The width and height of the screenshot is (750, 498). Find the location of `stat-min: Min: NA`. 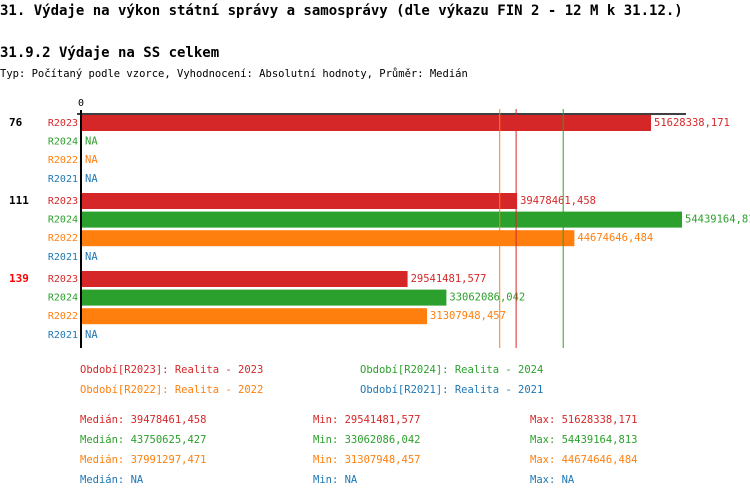

stat-min: Min: NA is located at coordinates (335, 480).